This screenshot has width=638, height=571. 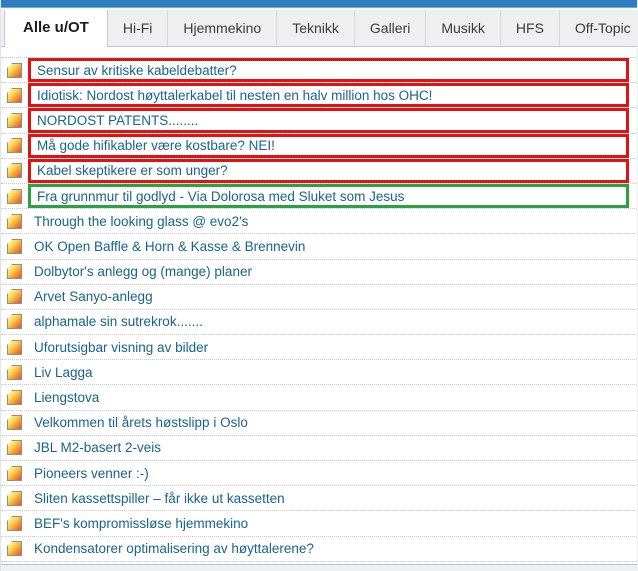 What do you see at coordinates (91, 473) in the screenshot?
I see `thread-title-link: Pioneers venner :-)` at bounding box center [91, 473].